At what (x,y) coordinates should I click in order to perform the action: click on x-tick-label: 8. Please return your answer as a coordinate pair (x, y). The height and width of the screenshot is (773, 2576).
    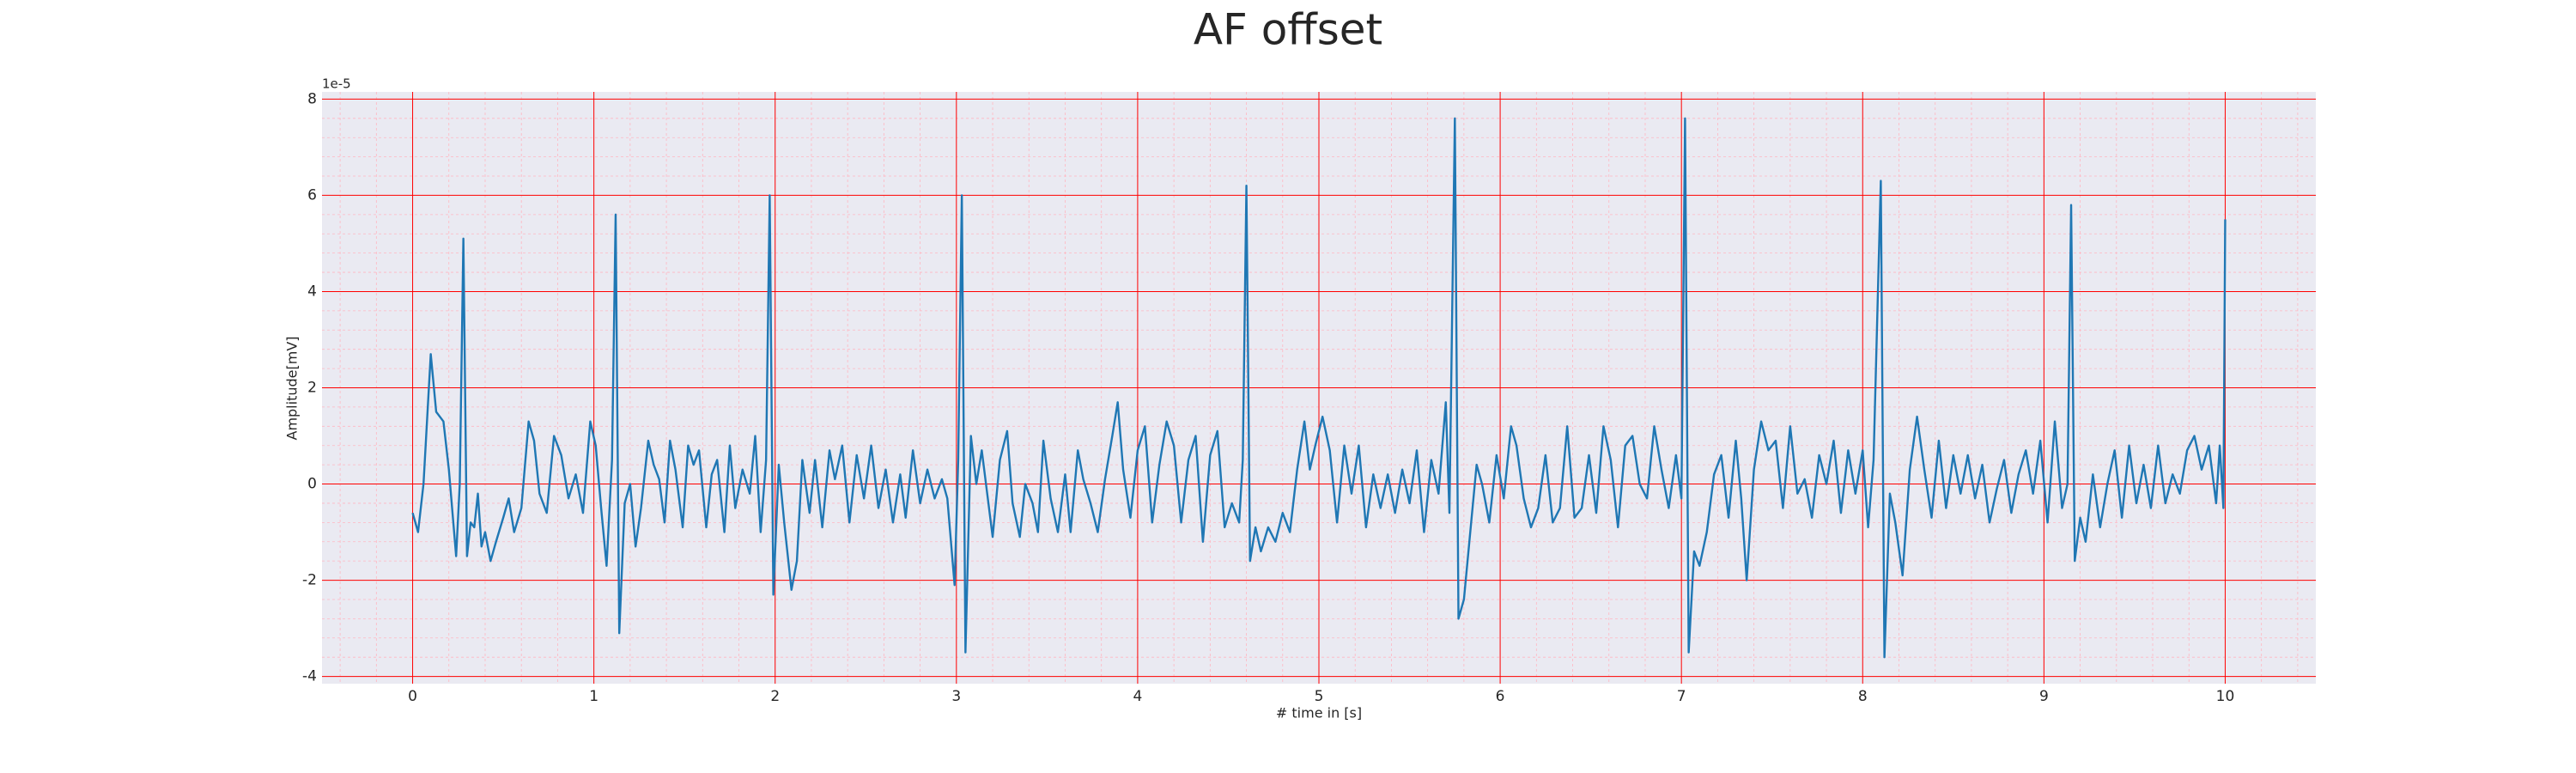
    Looking at the image, I should click on (1863, 696).